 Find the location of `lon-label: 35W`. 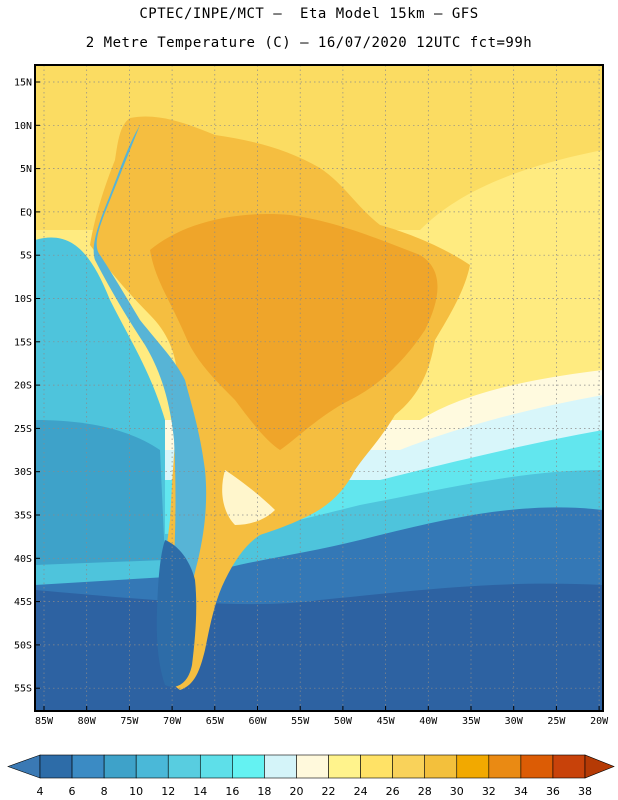

lon-label: 35W is located at coordinates (471, 721).